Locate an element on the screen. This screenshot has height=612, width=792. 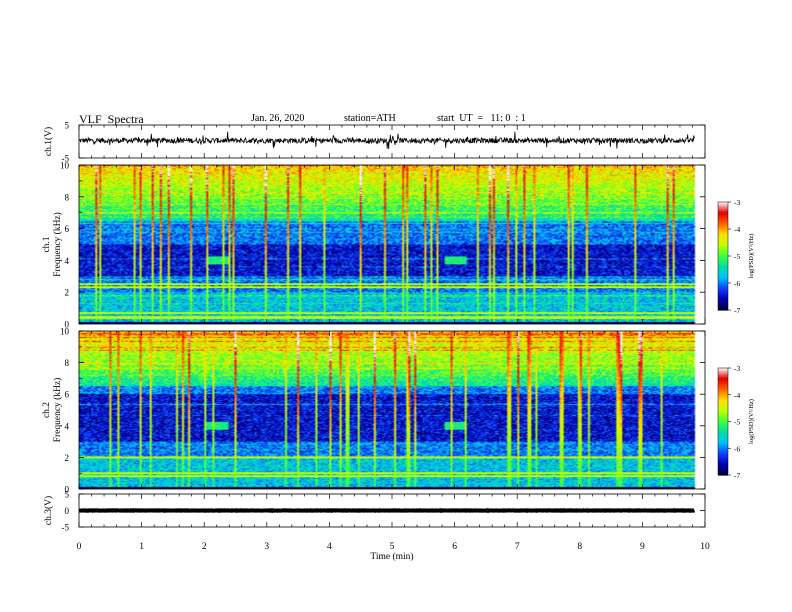
x-tick-label: 5 is located at coordinates (392, 547).